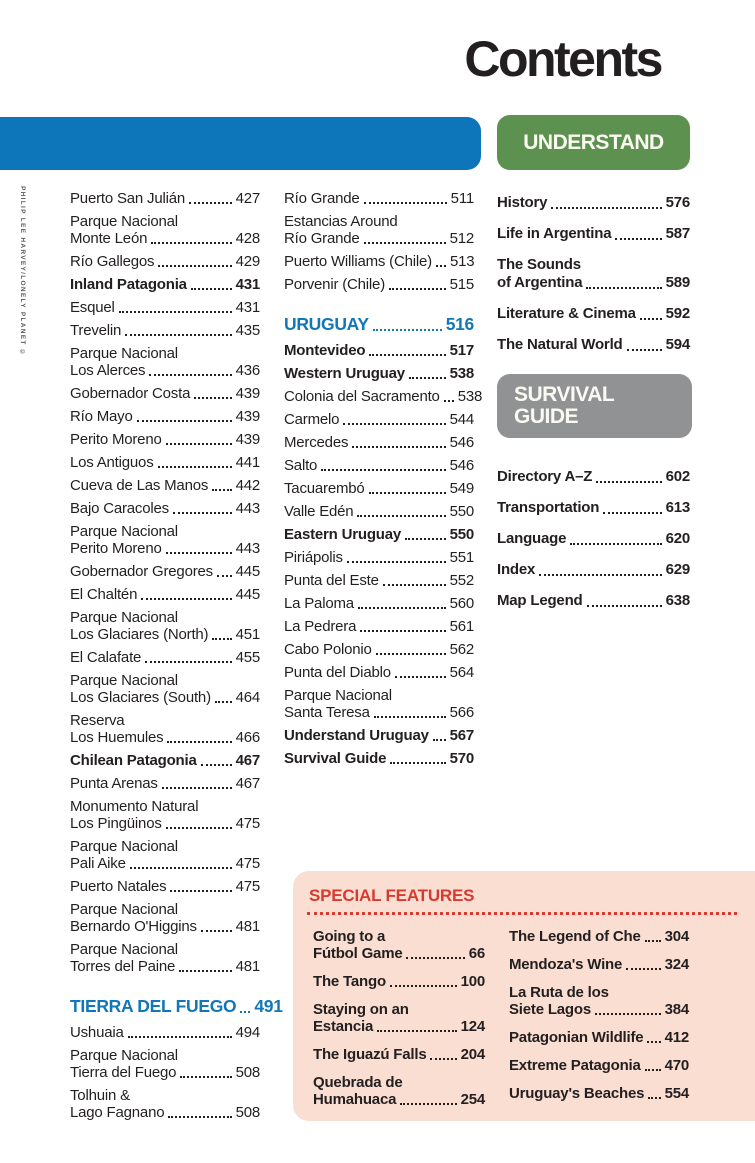 Image resolution: width=755 pixels, height=1163 pixels. Describe the element at coordinates (130, 393) in the screenshot. I see `toc-entry-label: Gobernador Costa` at that location.